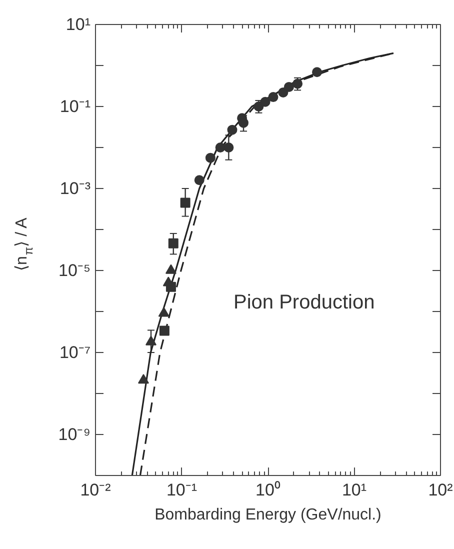  I want to click on x-axis-title: Bombarding Energy (GeV/nucl.), so click(268, 515).